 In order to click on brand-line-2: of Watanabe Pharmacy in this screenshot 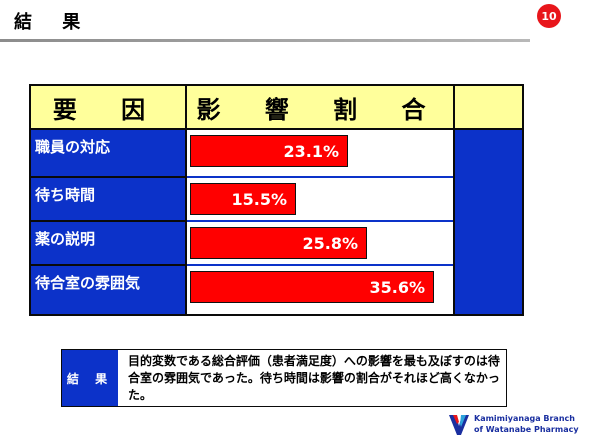, I will do `click(526, 429)`.